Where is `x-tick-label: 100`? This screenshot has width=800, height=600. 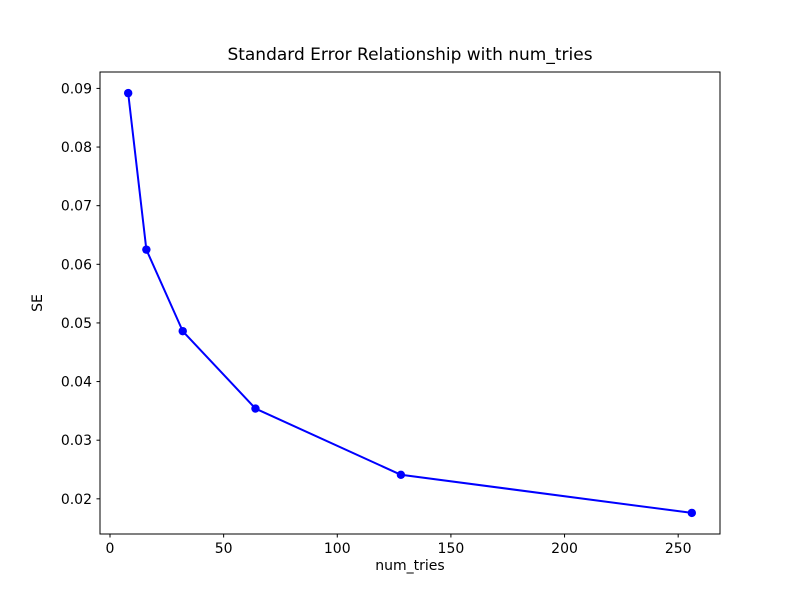 x-tick-label: 100 is located at coordinates (337, 549).